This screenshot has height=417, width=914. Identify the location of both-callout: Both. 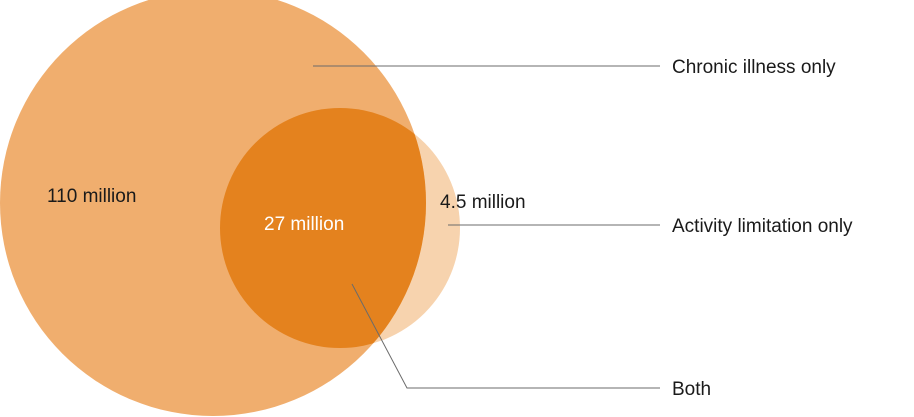
(691, 389).